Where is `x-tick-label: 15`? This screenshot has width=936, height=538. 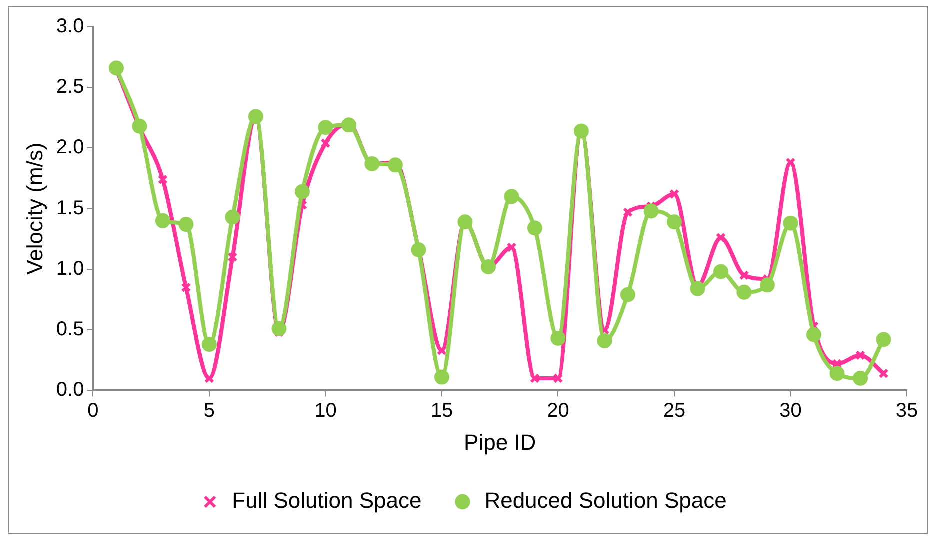 x-tick-label: 15 is located at coordinates (442, 411).